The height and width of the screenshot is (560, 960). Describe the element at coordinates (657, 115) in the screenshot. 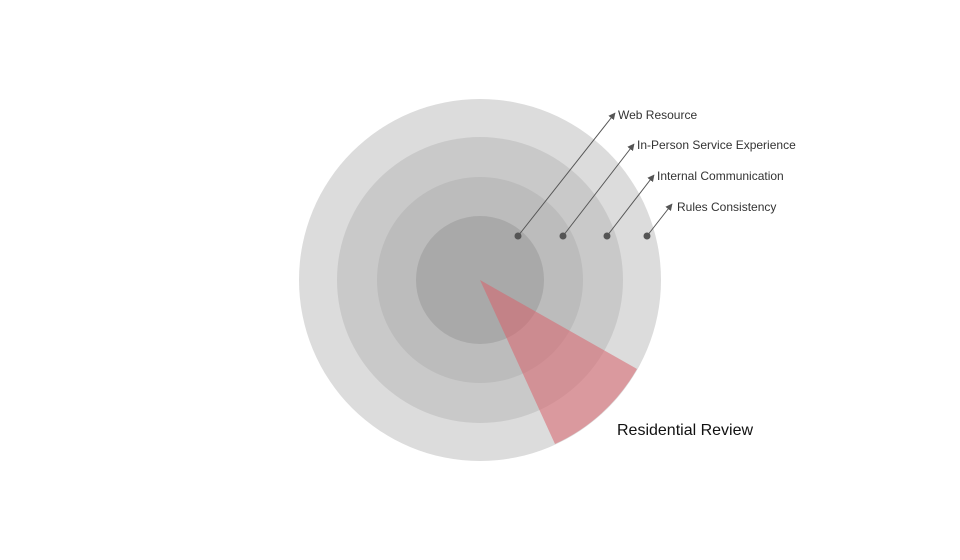

I see `label-web-resource: Web Resource` at that location.